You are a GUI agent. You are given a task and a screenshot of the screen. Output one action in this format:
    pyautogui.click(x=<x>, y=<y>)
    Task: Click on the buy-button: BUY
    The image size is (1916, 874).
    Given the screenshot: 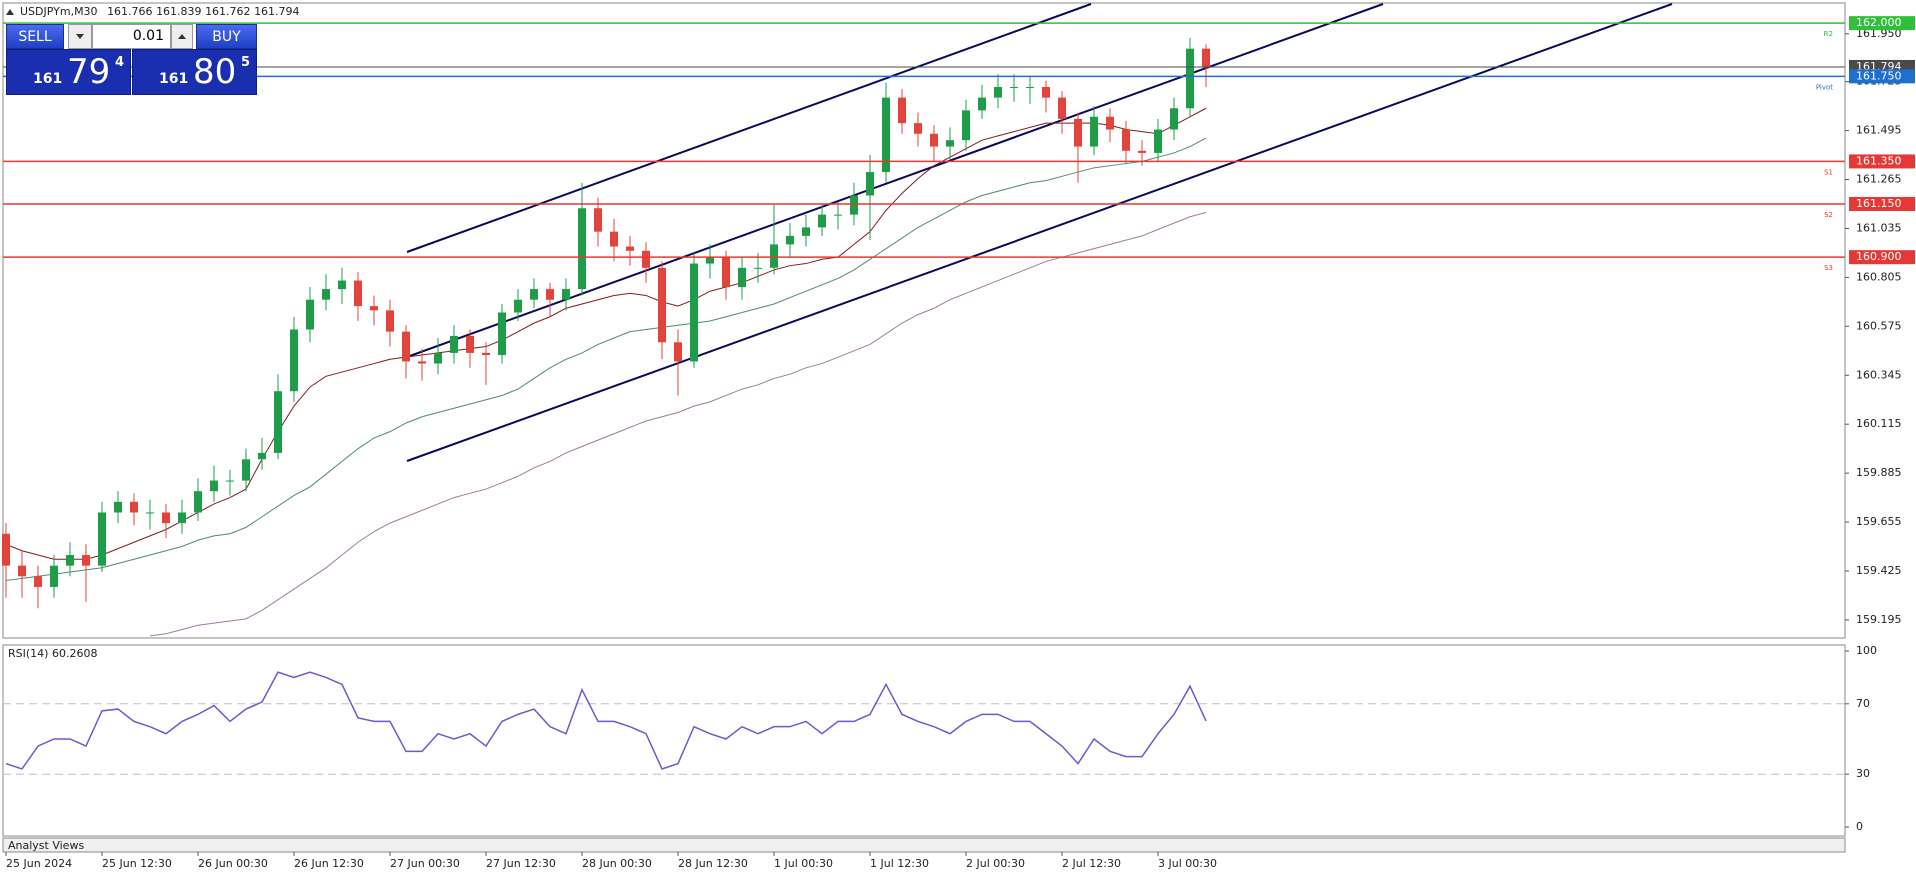 What is the action you would take?
    pyautogui.click(x=226, y=36)
    